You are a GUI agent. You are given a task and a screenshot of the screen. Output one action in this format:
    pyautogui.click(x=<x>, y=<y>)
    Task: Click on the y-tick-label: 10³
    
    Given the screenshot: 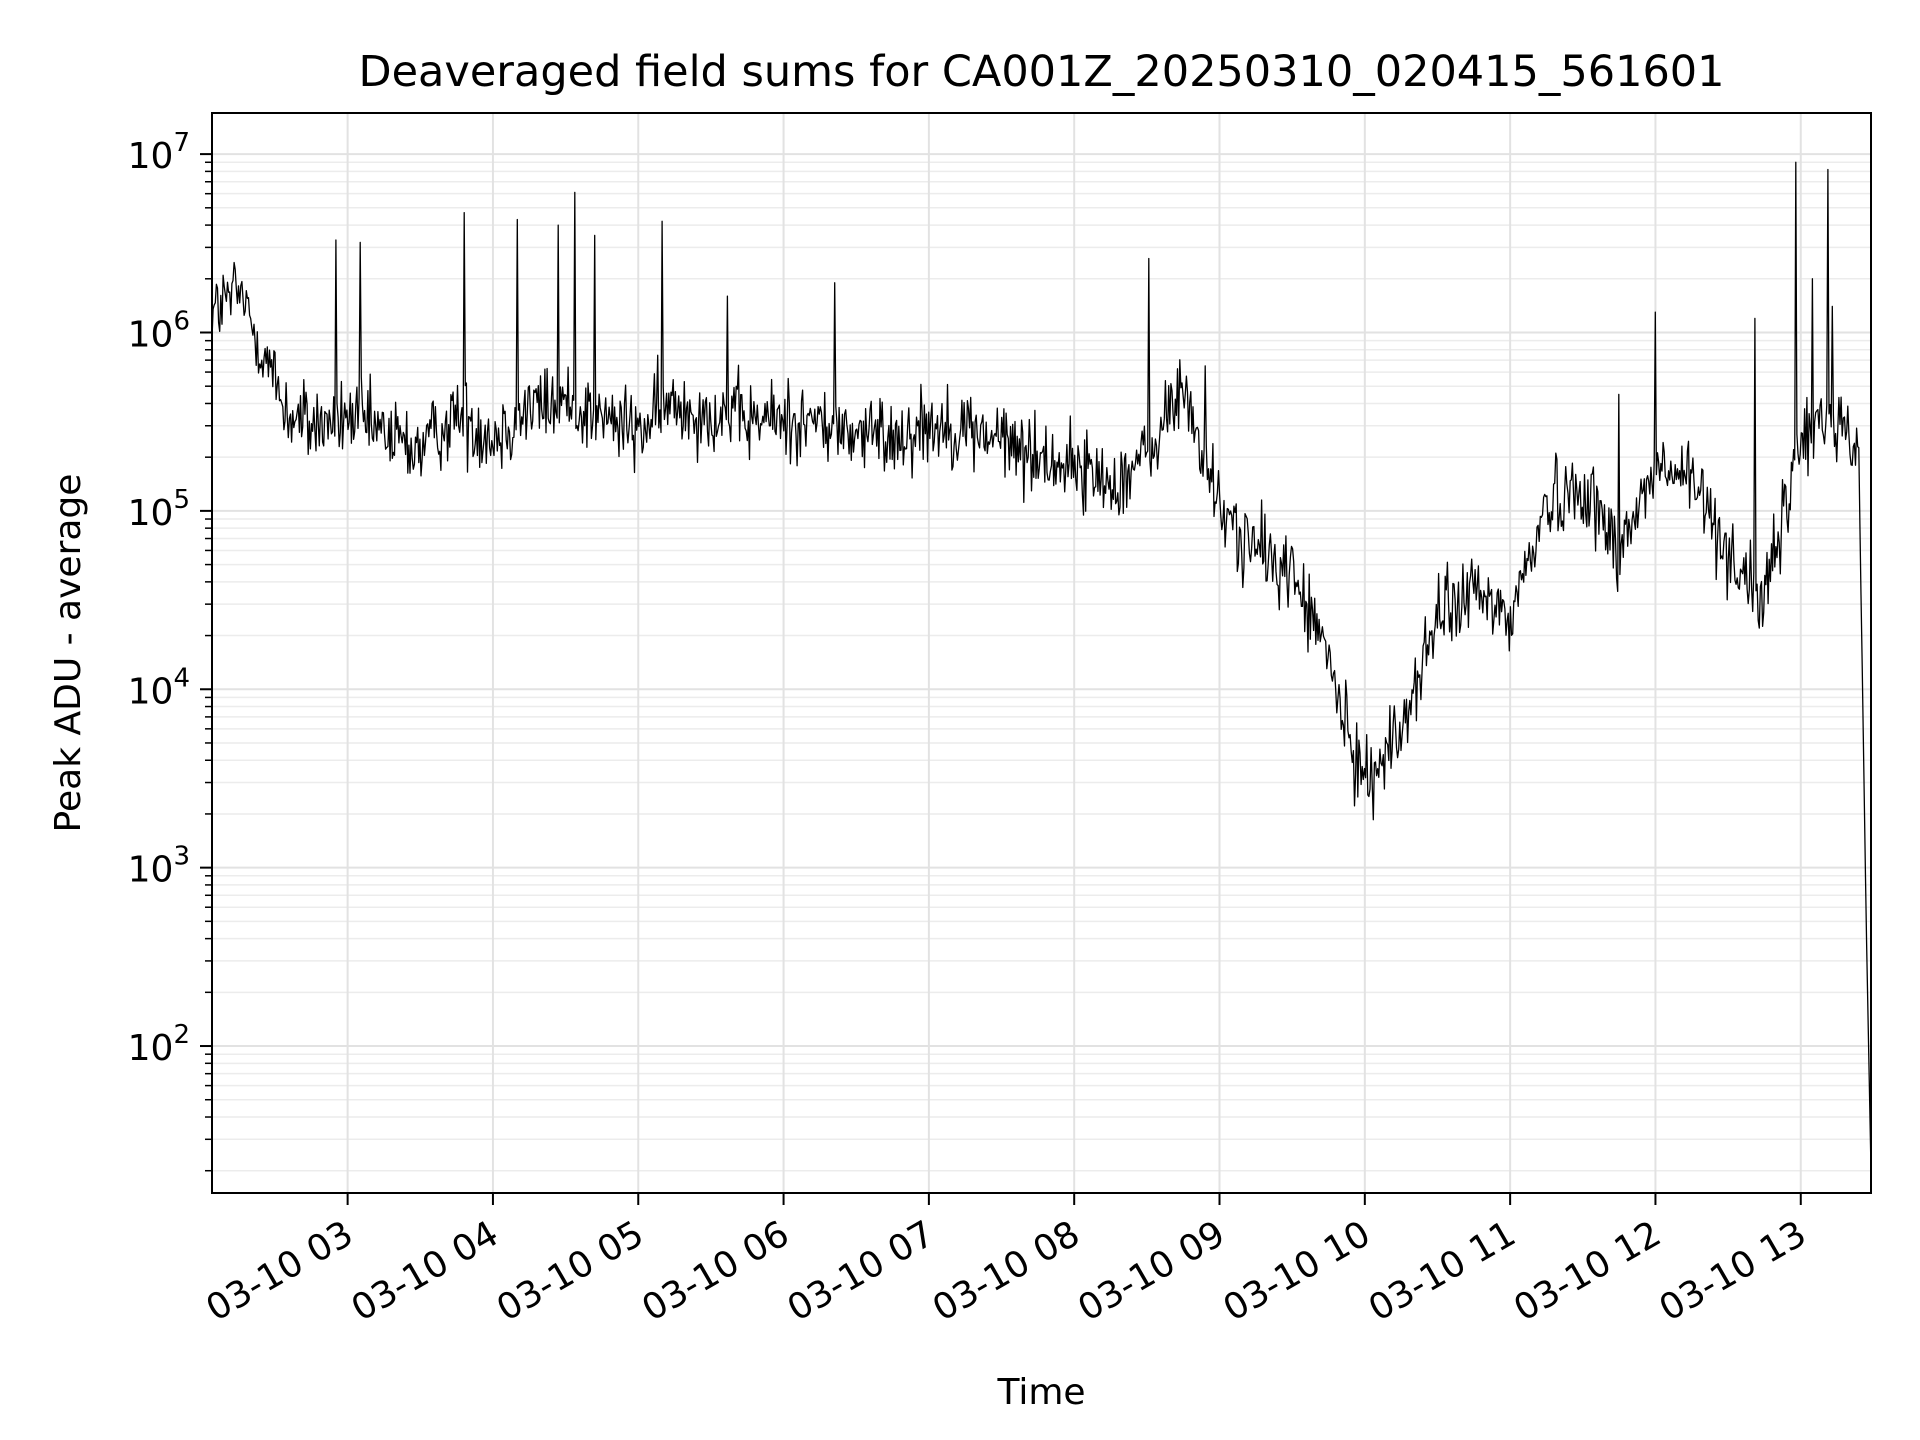 What is the action you would take?
    pyautogui.click(x=159, y=866)
    